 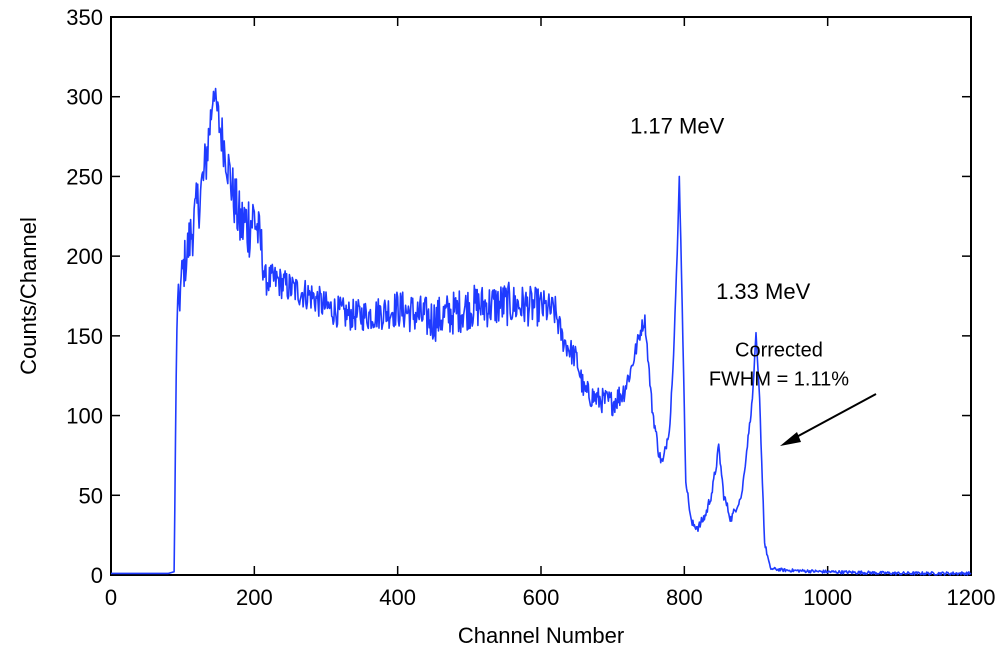 What do you see at coordinates (84, 17) in the screenshot?
I see `y-tick-label: 350` at bounding box center [84, 17].